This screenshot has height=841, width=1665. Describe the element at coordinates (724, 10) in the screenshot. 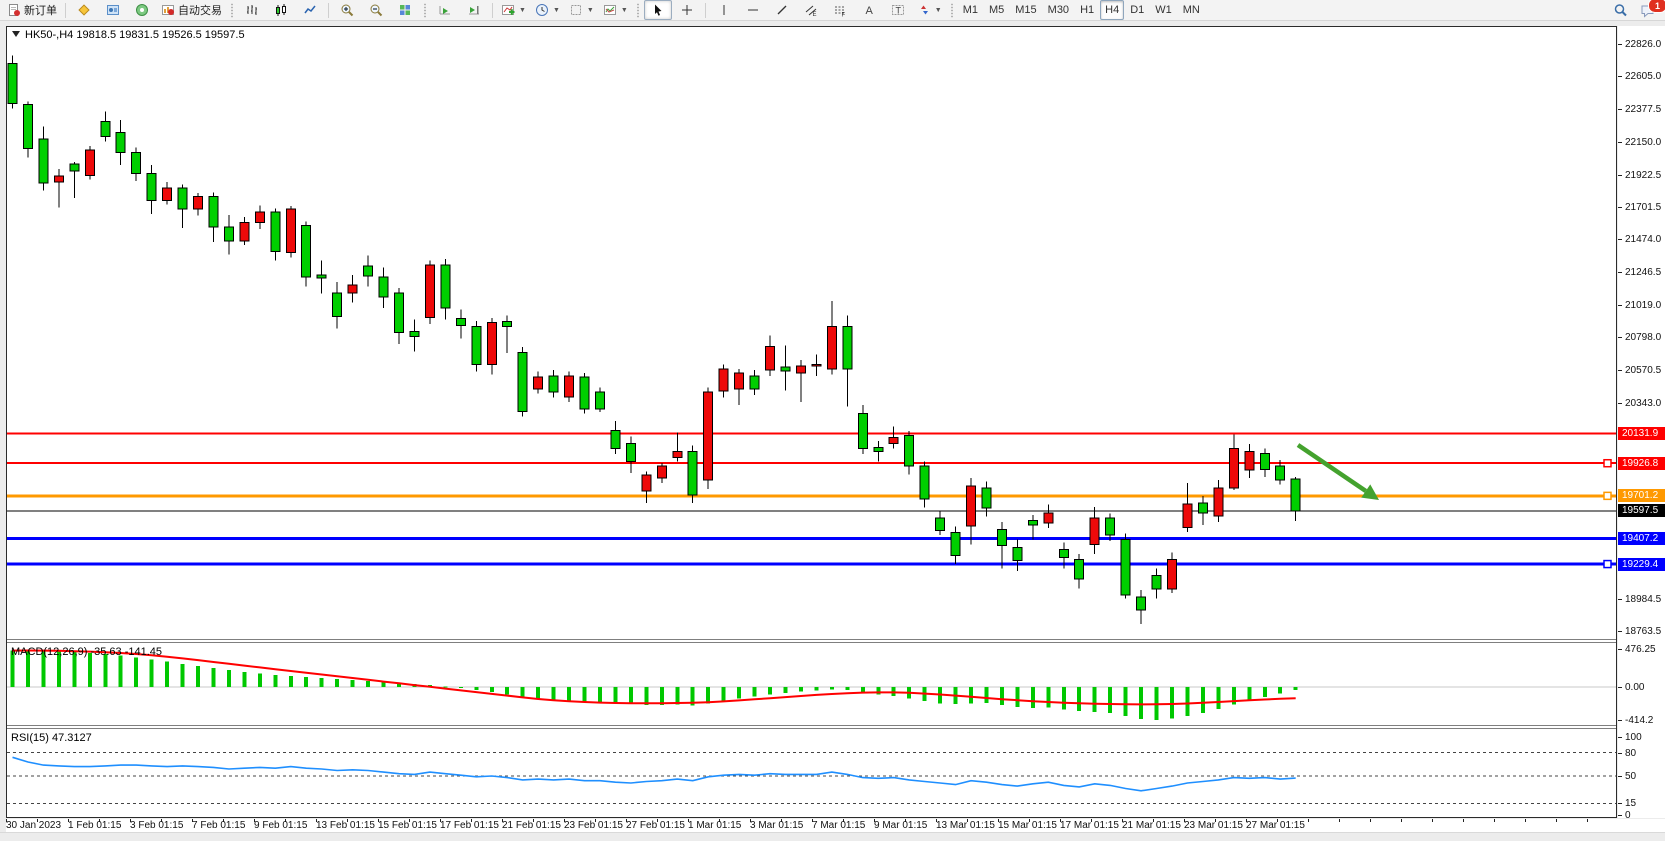

I see `vertical-line-tool-button` at that location.